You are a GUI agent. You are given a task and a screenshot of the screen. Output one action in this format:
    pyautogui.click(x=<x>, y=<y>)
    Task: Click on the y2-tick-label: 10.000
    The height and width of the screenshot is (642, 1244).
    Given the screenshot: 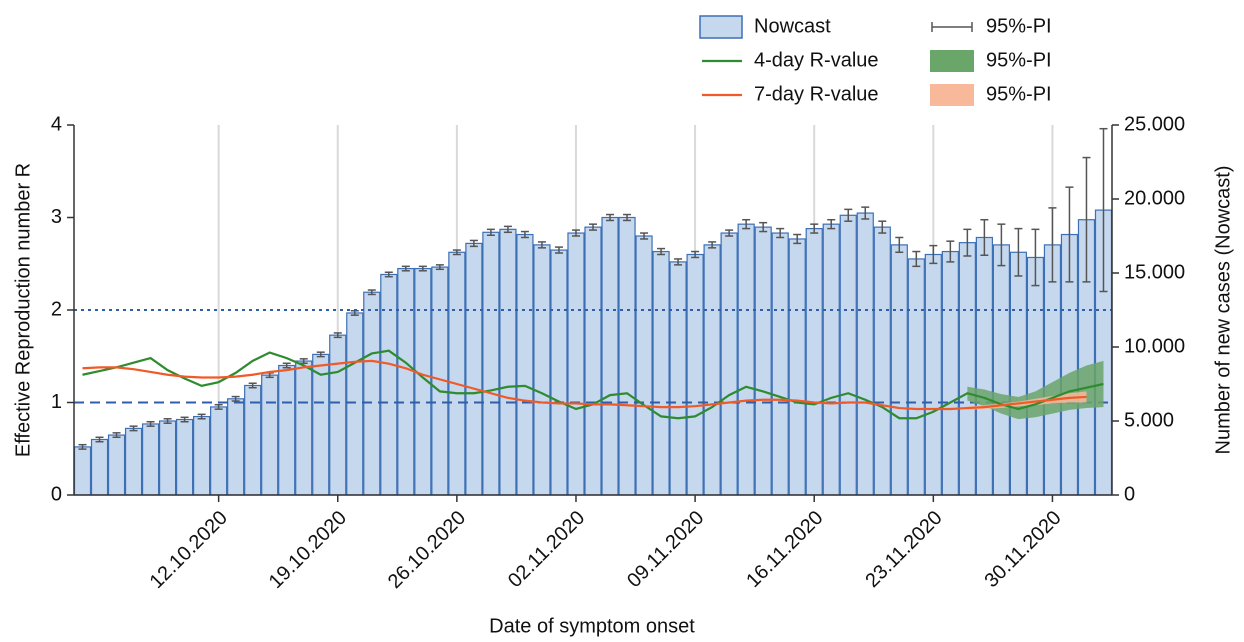 What is the action you would take?
    pyautogui.click(x=1154, y=346)
    